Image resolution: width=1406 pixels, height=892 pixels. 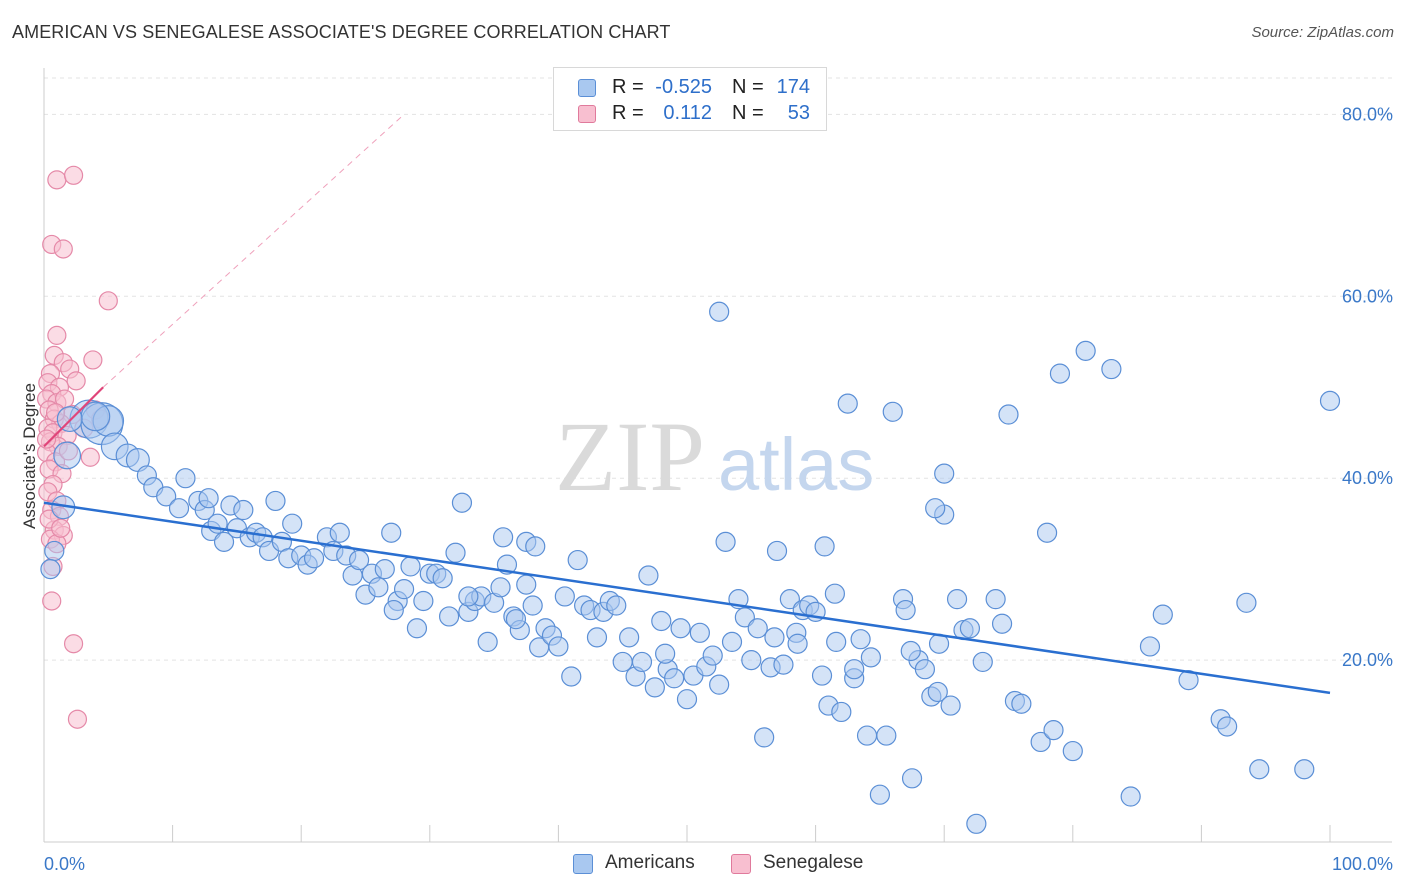 I want to click on legend-r-value: 0.112, so click(x=687, y=113).